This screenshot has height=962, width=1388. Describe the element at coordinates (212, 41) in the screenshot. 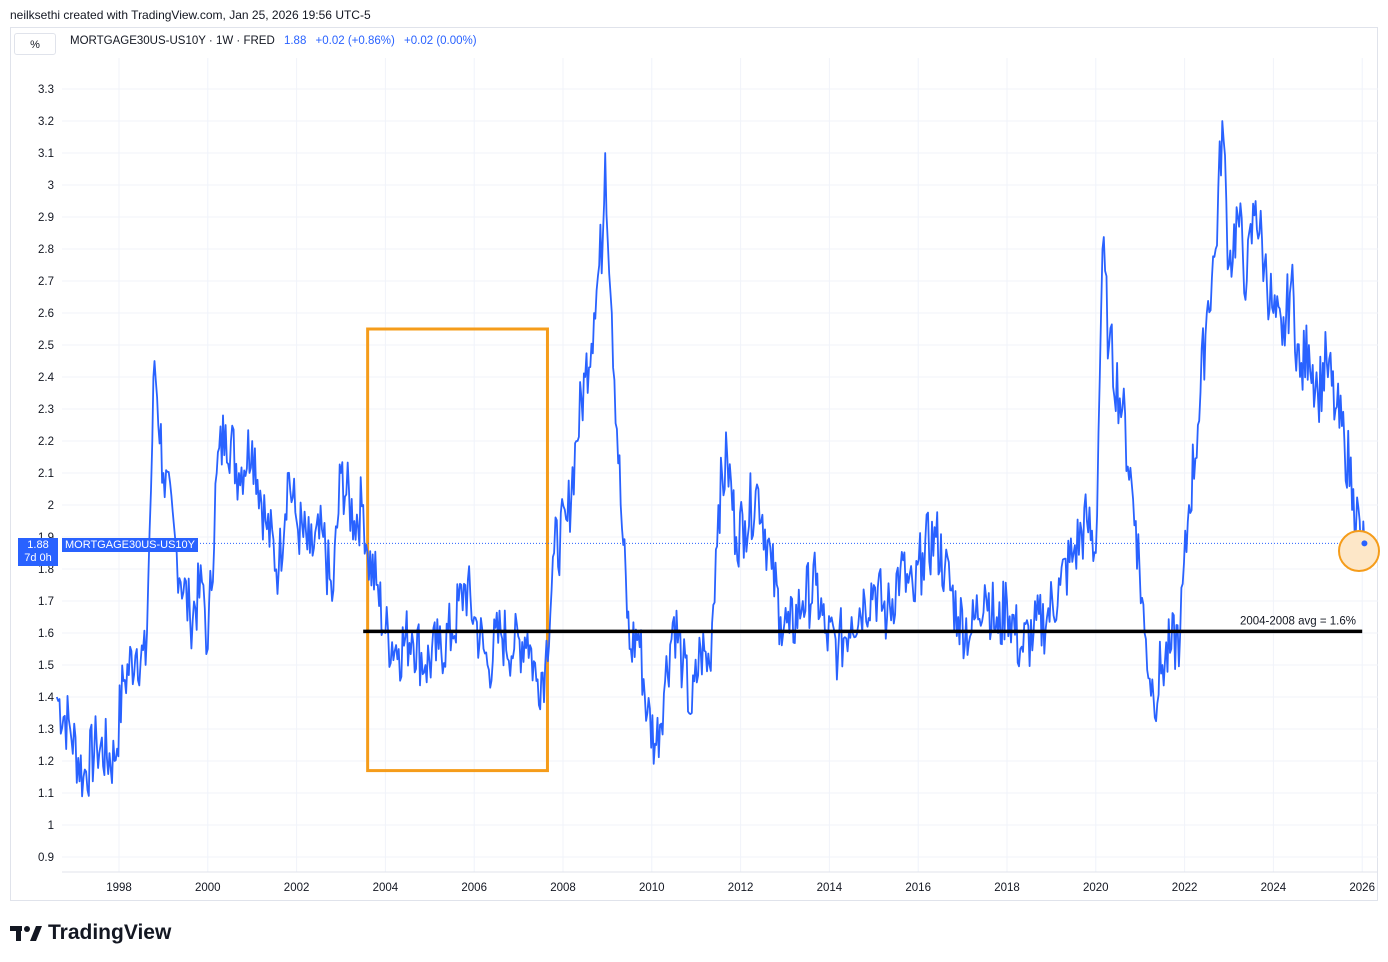

I see `legend-sep-1: ·` at that location.